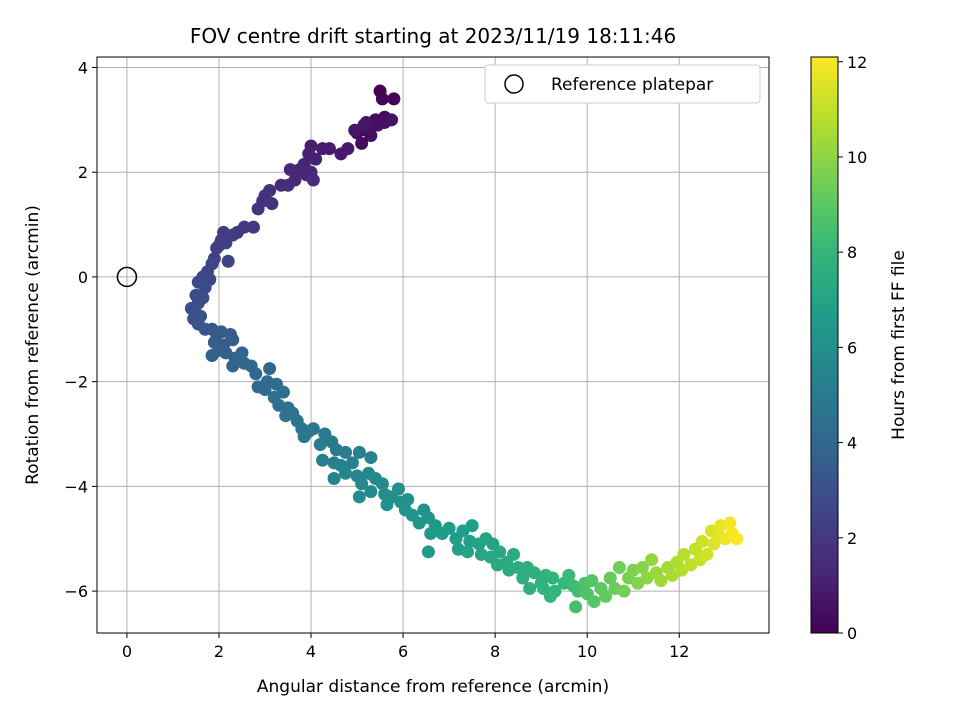  I want to click on colorbar-tick-label: 2, so click(852, 538).